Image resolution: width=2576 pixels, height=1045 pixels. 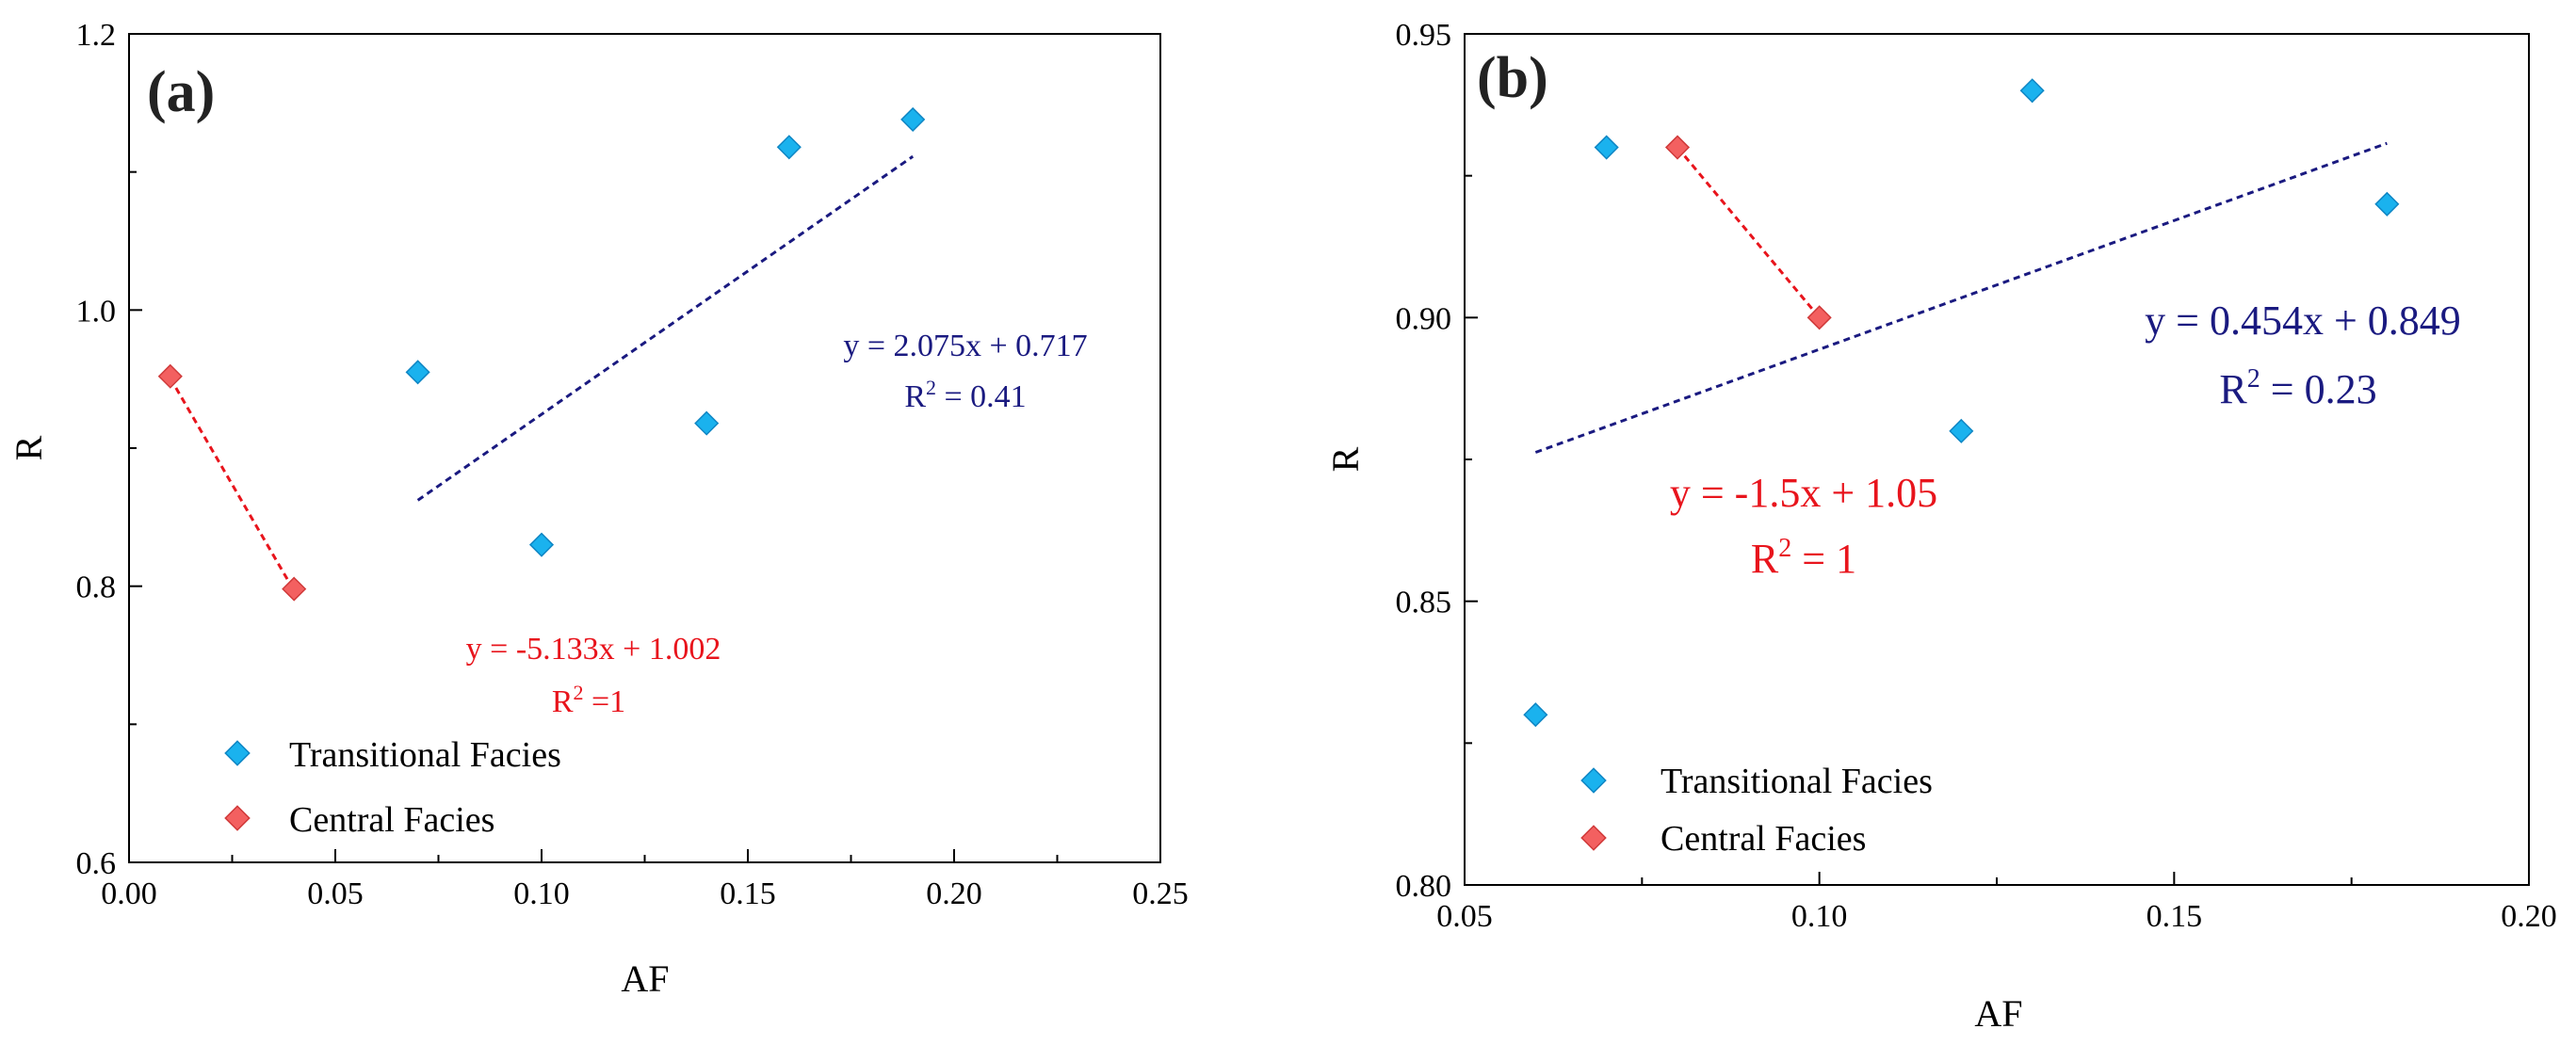 What do you see at coordinates (129, 893) in the screenshot?
I see `x-tick-label-a-0: 0.00` at bounding box center [129, 893].